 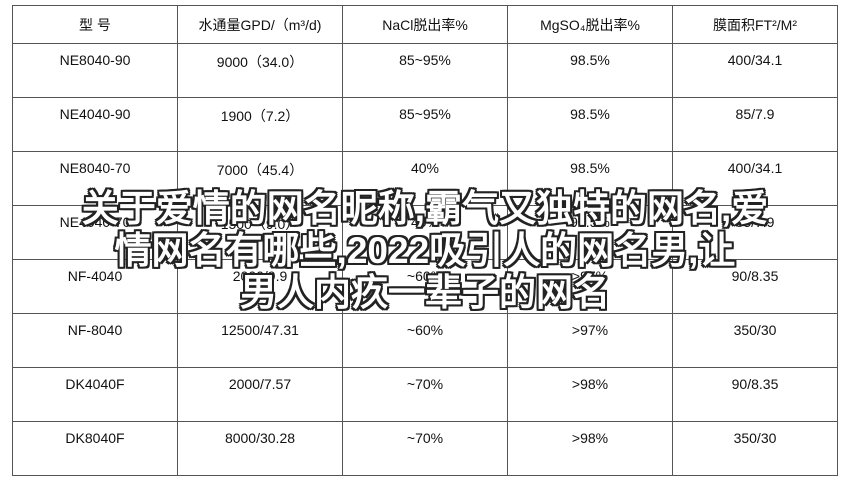 What do you see at coordinates (260, 394) in the screenshot?
I see `table-cell: 2000/7.57` at bounding box center [260, 394].